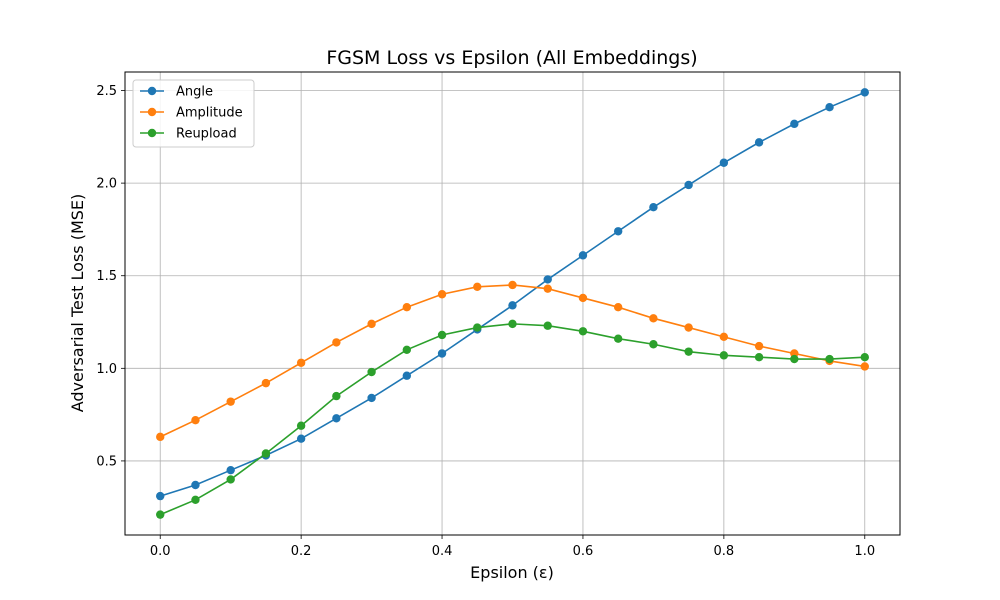  What do you see at coordinates (106, 369) in the screenshot?
I see `y-tick-label: 1.0` at bounding box center [106, 369].